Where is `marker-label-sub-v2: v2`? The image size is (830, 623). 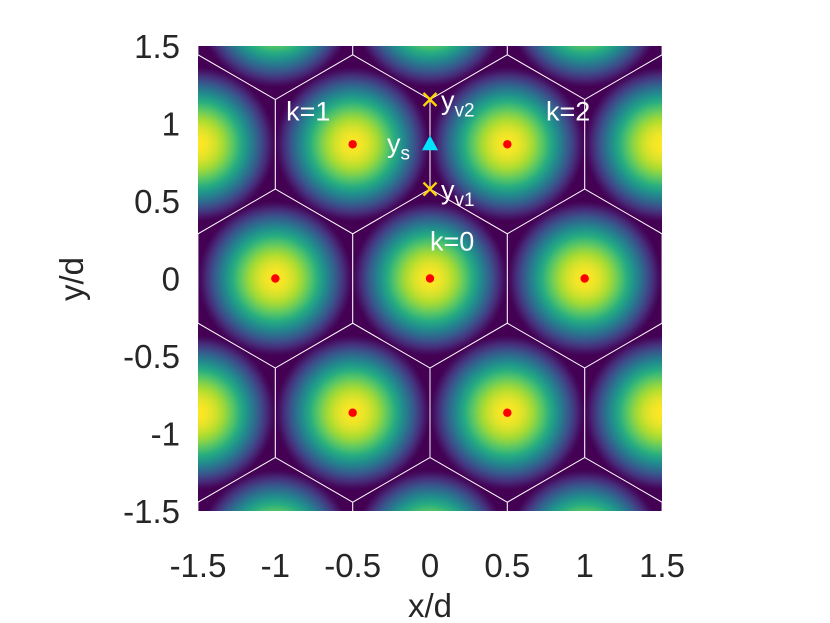 marker-label-sub-v2: v2 is located at coordinates (465, 110).